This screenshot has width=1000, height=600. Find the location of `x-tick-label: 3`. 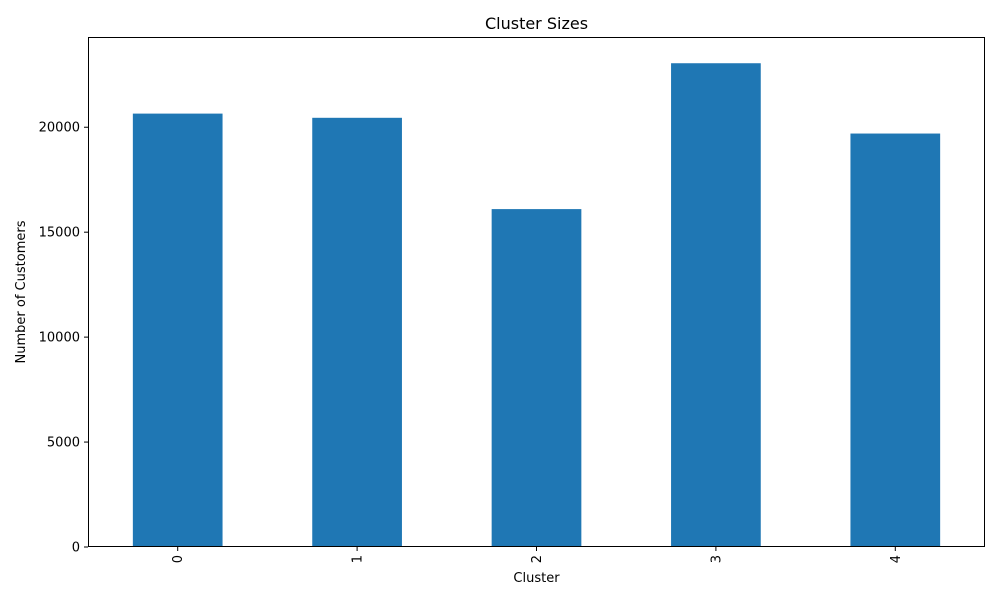

x-tick-label: 3 is located at coordinates (716, 559).